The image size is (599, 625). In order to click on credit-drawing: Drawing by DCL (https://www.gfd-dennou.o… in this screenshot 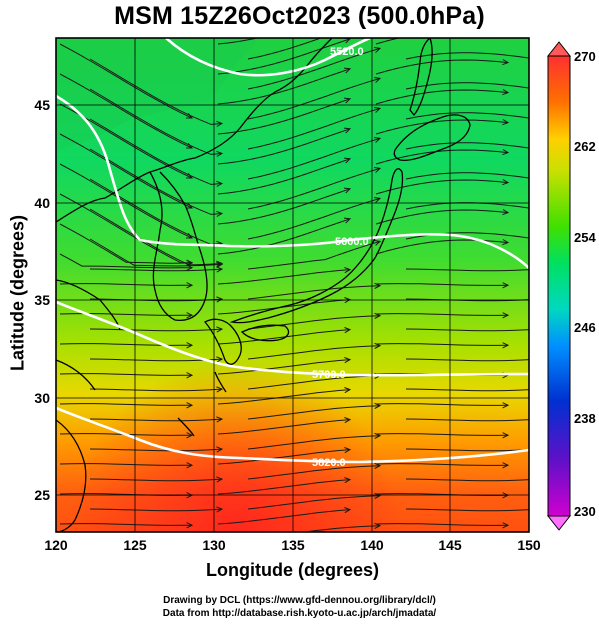, I will do `click(299, 600)`.